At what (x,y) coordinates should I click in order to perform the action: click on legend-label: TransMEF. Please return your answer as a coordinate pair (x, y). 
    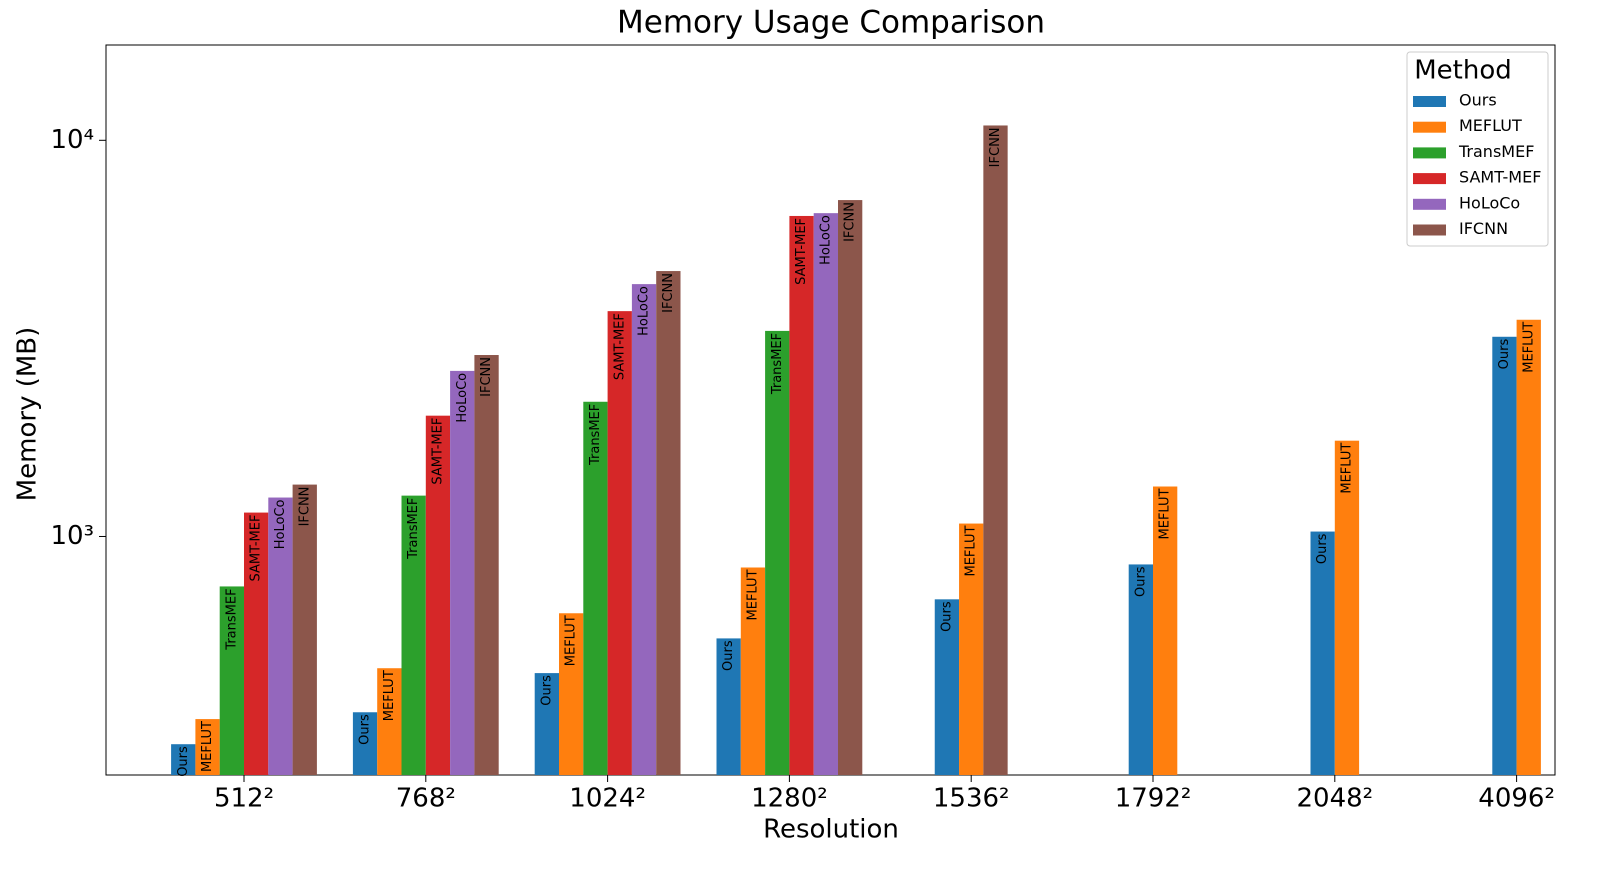
    Looking at the image, I should click on (1496, 151).